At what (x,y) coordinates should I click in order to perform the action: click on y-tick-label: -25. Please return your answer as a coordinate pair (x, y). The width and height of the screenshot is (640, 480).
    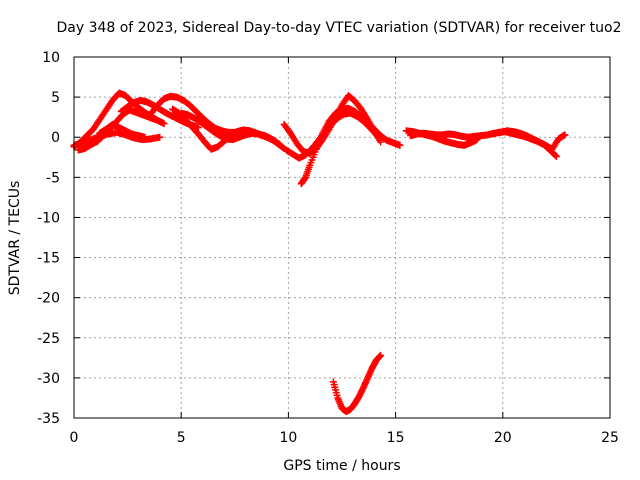
    Looking at the image, I should click on (48, 339).